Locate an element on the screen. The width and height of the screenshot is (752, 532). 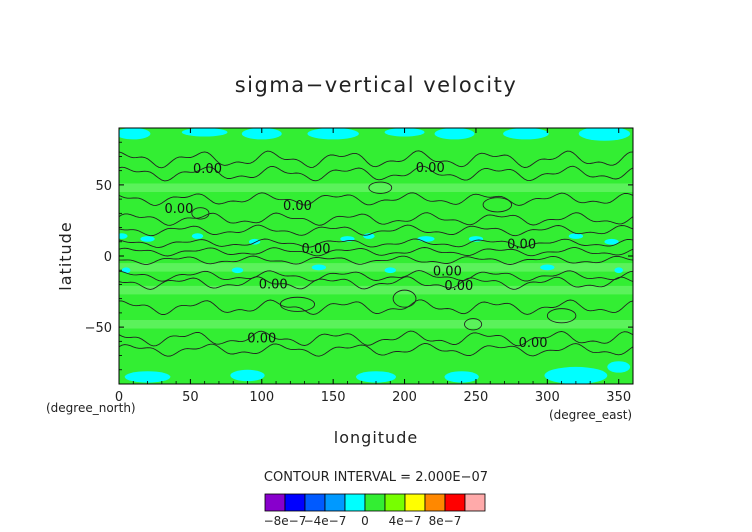
x-tick-label: 0 is located at coordinates (119, 397).